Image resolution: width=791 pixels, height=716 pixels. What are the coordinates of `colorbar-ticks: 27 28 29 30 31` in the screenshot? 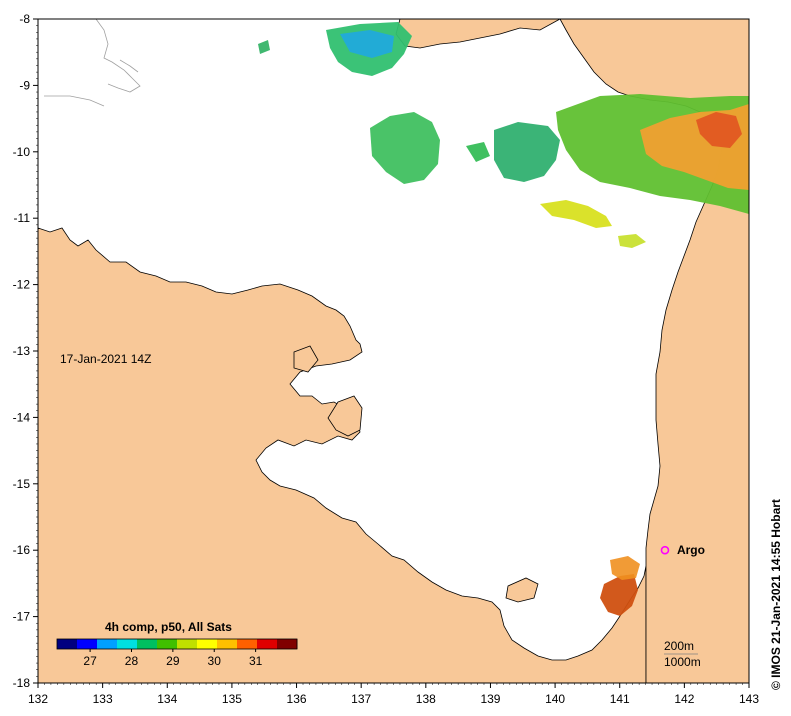 It's located at (173, 658).